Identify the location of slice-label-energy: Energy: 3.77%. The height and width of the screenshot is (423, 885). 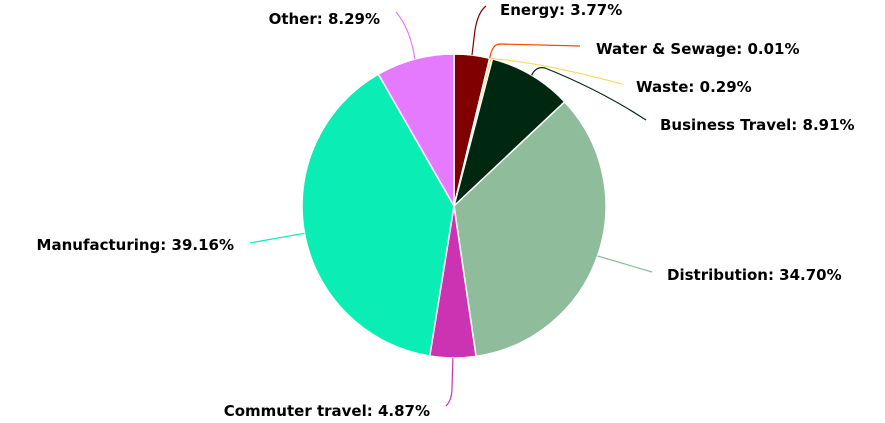
(561, 10).